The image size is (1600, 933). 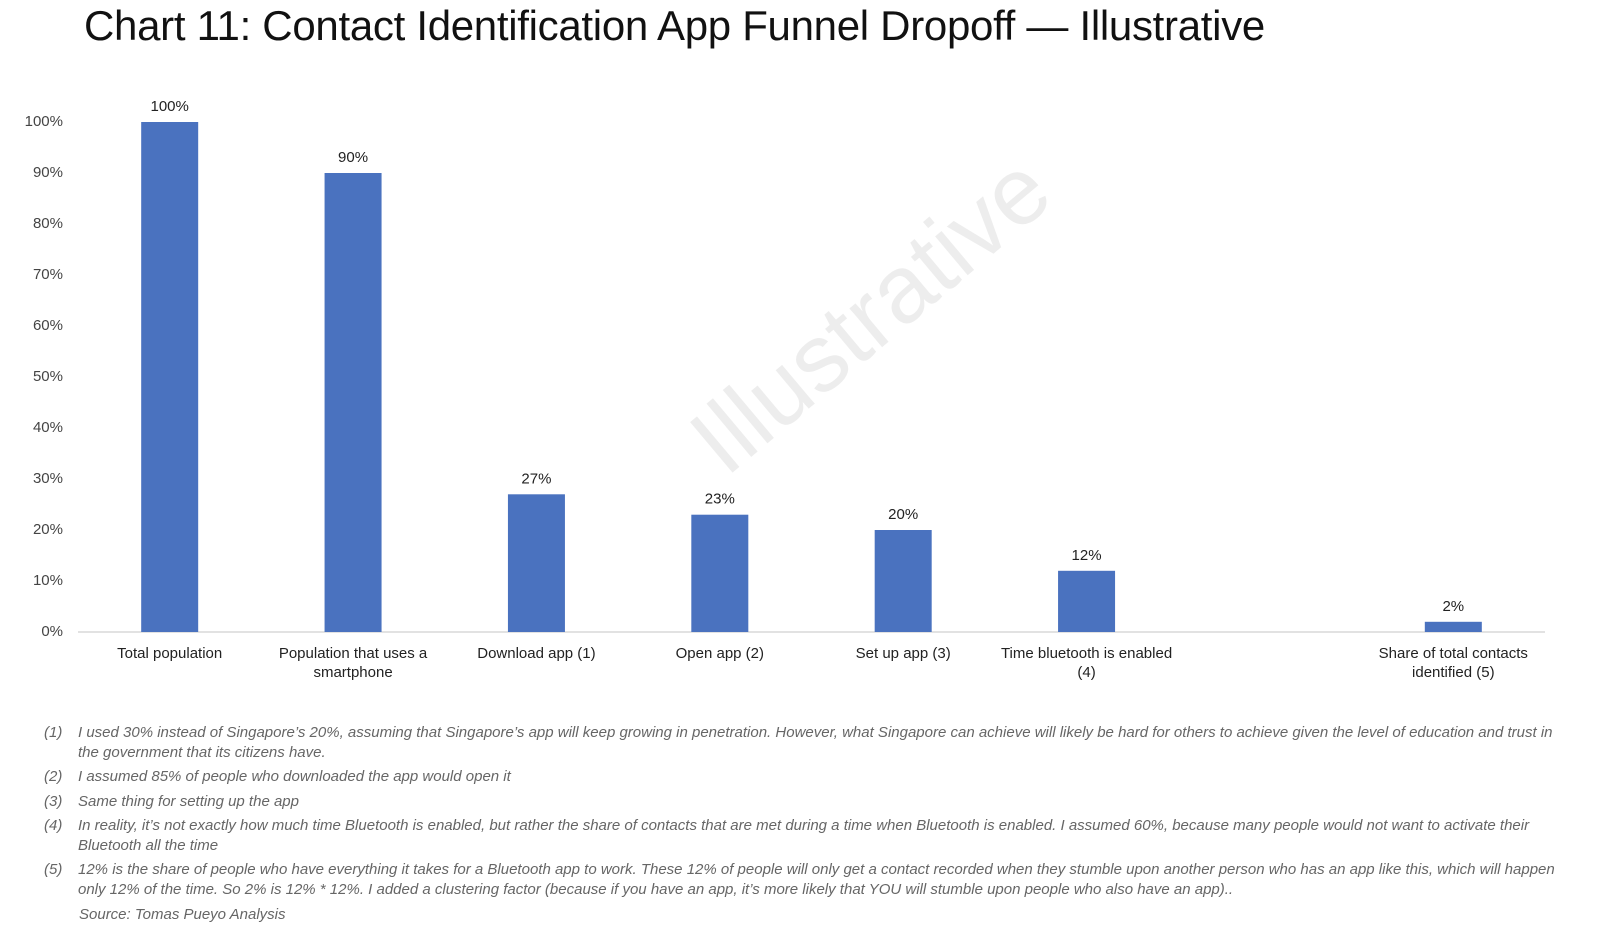 What do you see at coordinates (353, 157) in the screenshot?
I see `data-label: 90%` at bounding box center [353, 157].